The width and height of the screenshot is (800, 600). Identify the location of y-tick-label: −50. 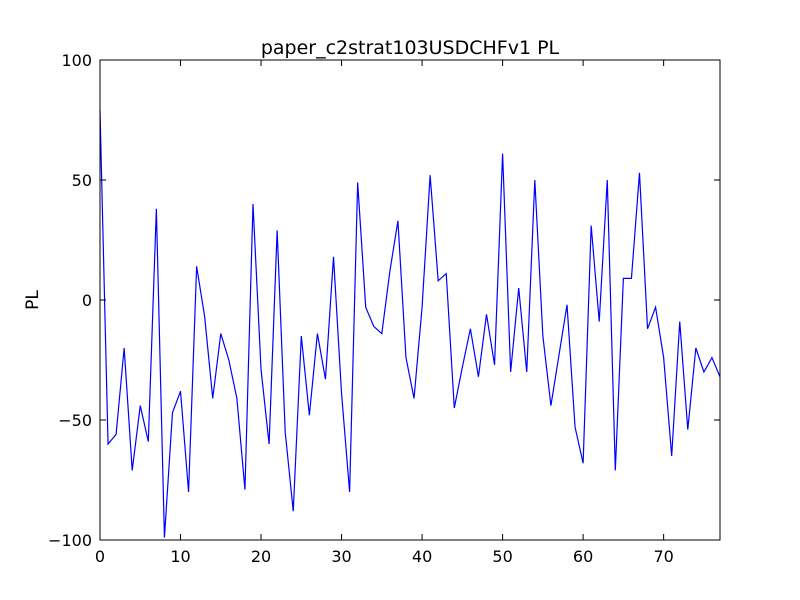
(75, 420).